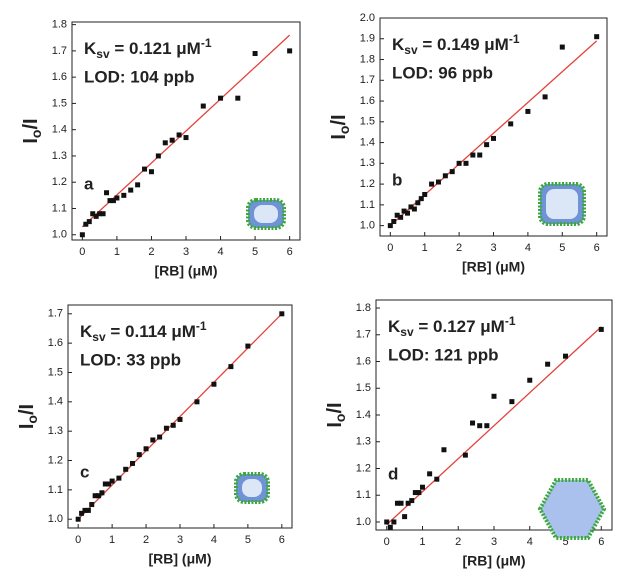 The width and height of the screenshot is (619, 578). What do you see at coordinates (214, 540) in the screenshot?
I see `x-tick-label: 4` at bounding box center [214, 540].